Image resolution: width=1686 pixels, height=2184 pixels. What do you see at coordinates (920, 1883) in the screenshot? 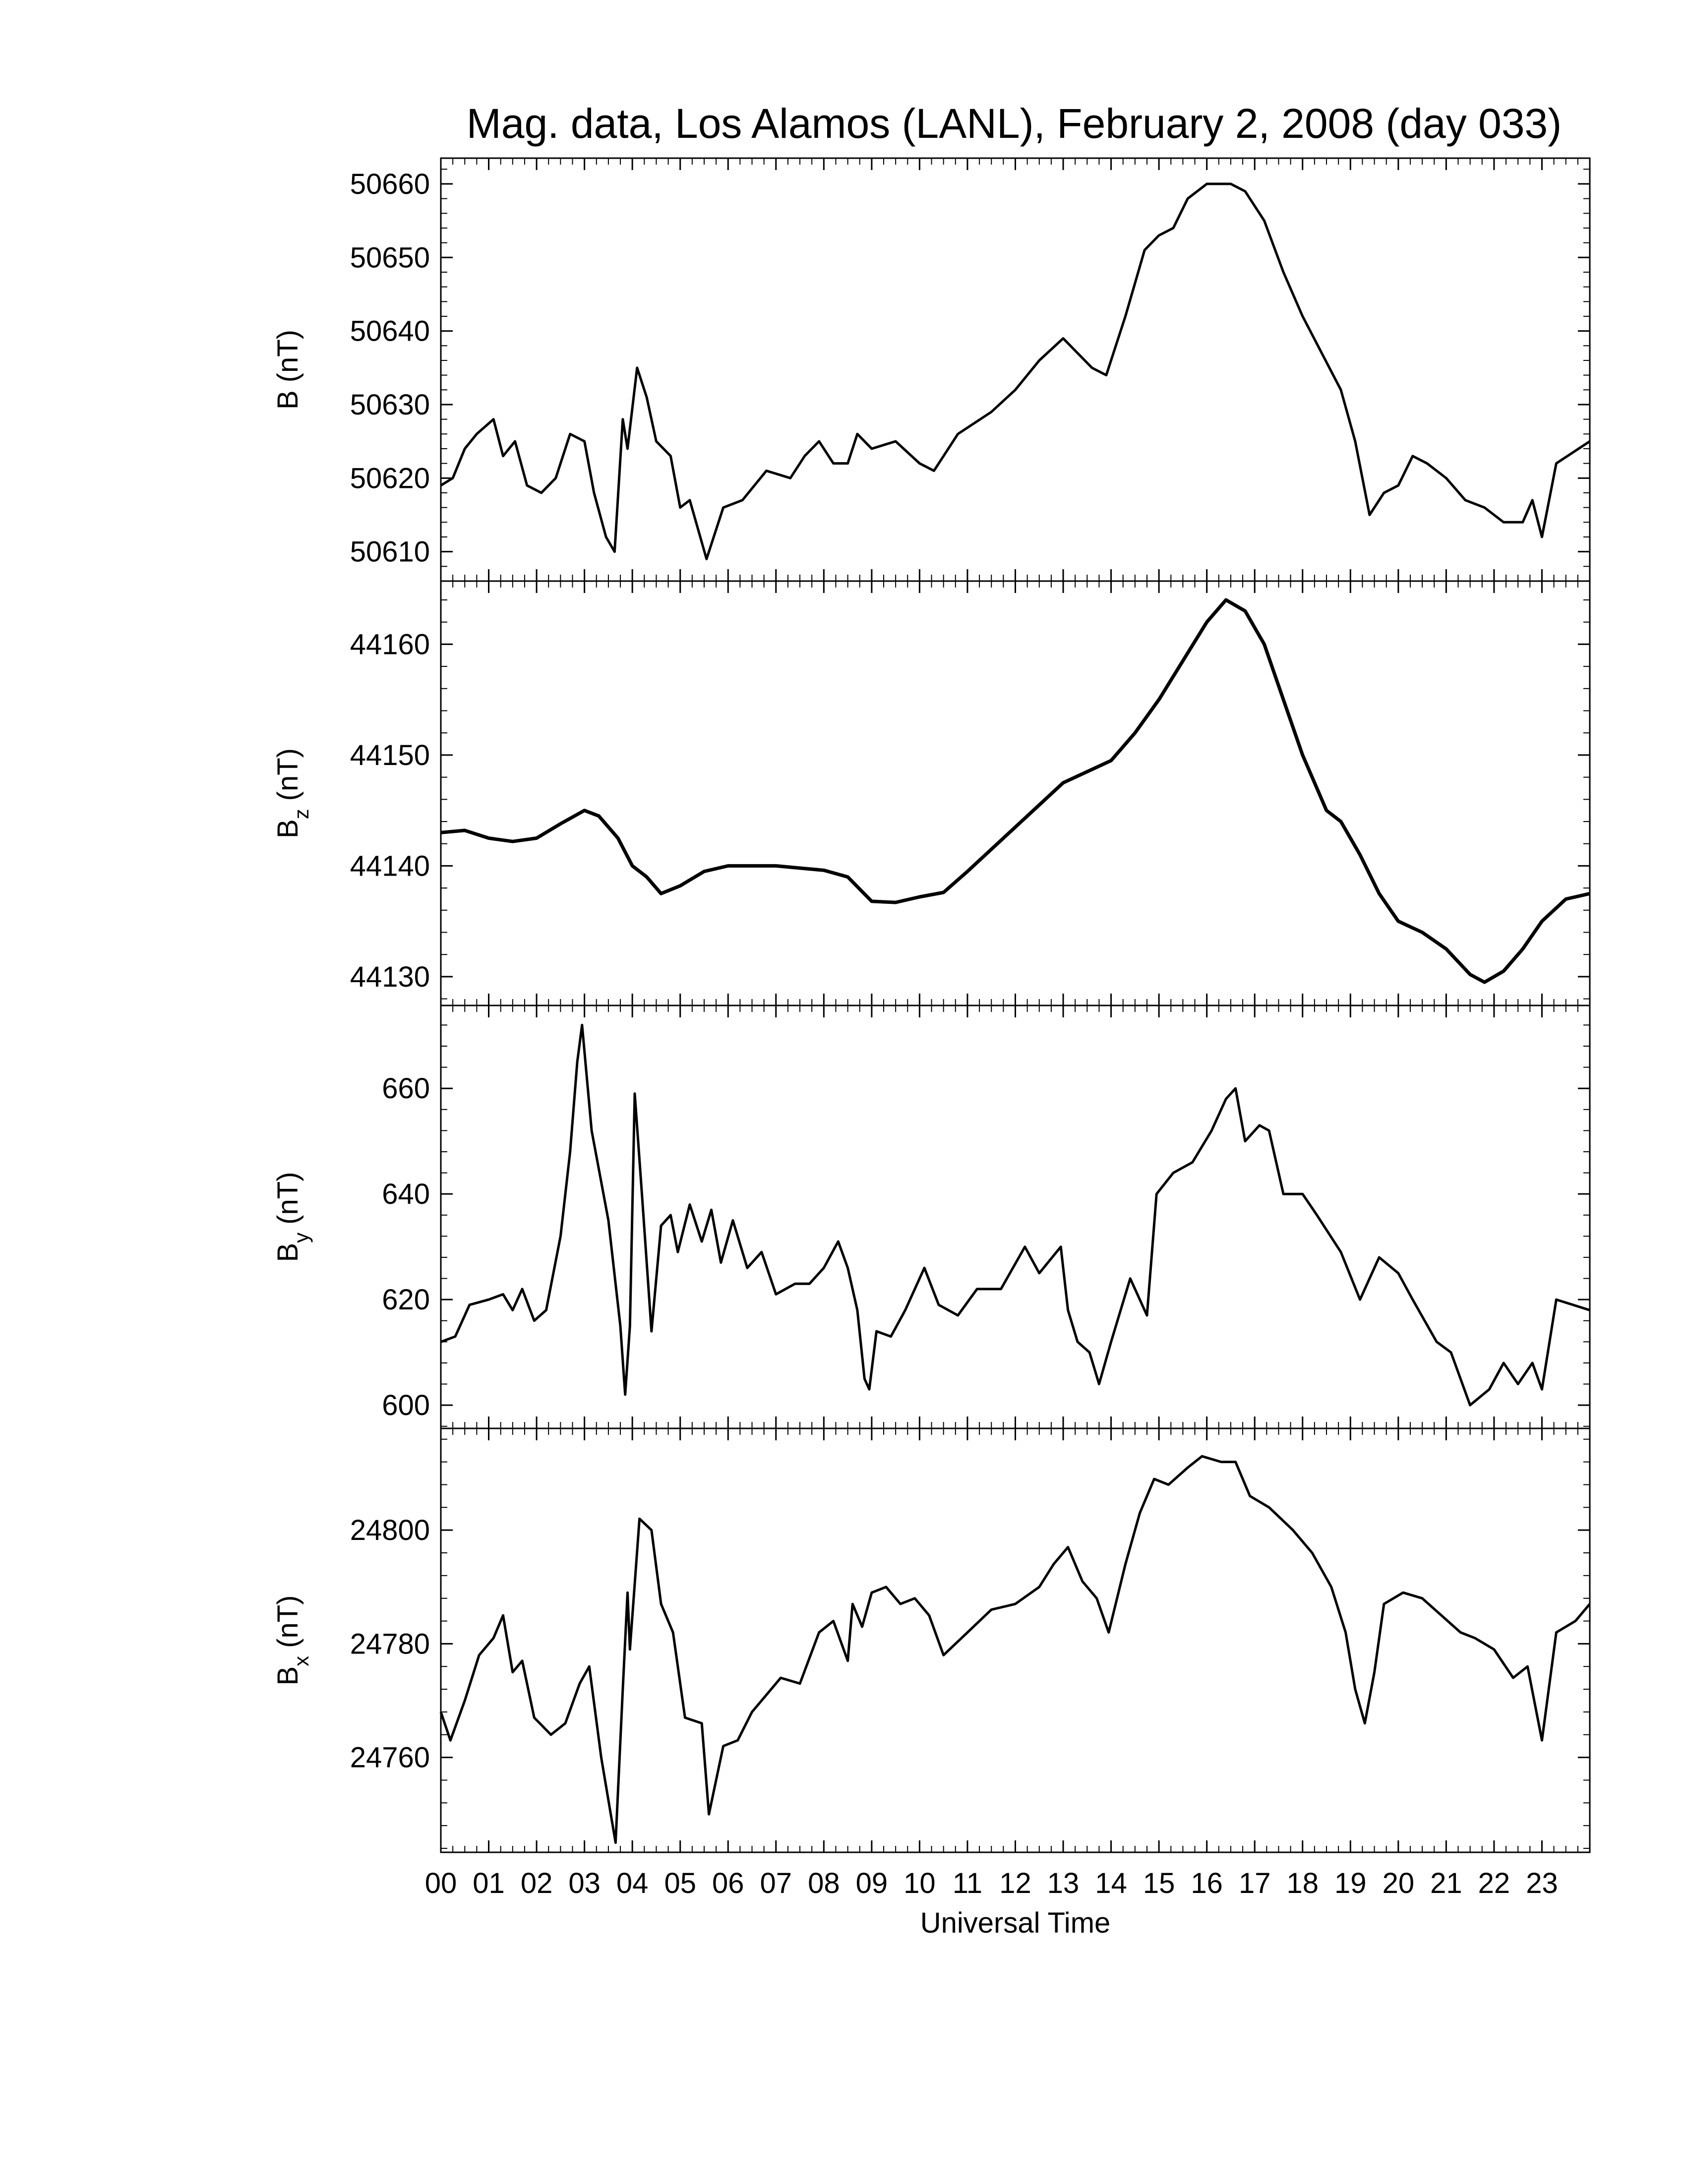
I see `x-tick-label: 10` at bounding box center [920, 1883].